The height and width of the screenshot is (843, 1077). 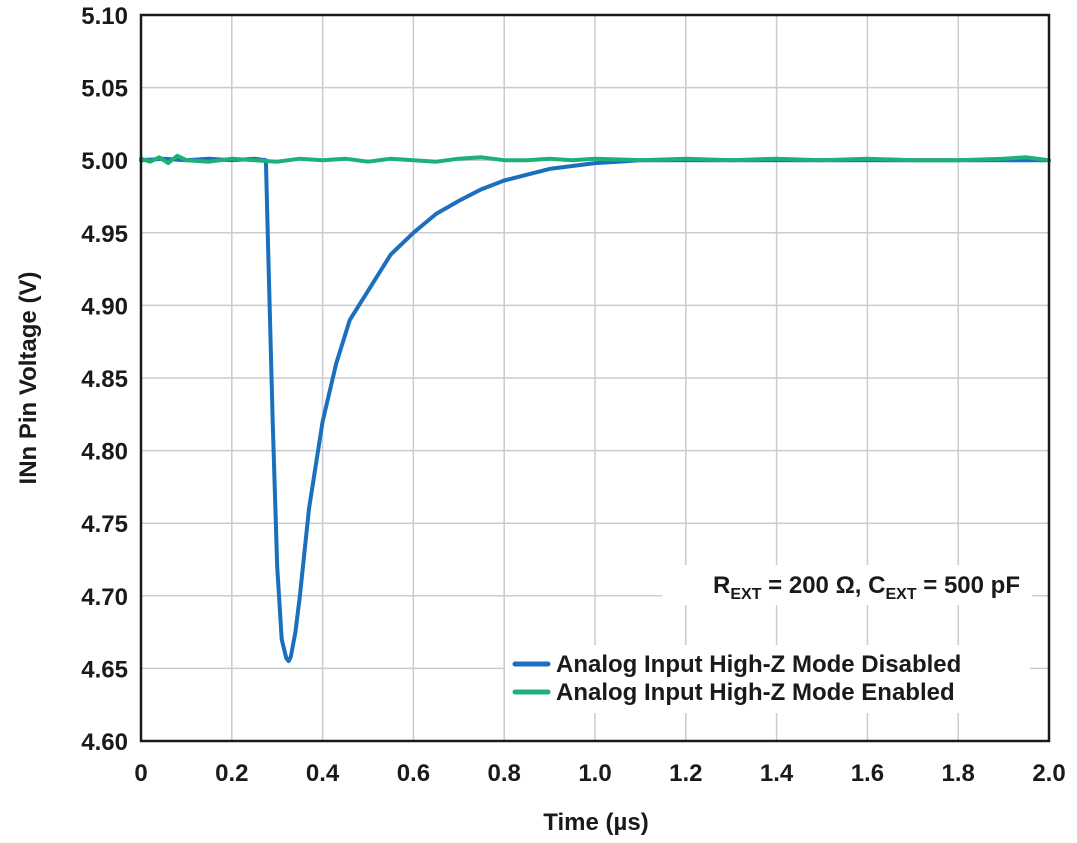 I want to click on x-tick-labels: 0 0.2 0.4 0.6 0.8 1.0 1.2 1.4 1.6 1.8 2.0, so click(x=599, y=773).